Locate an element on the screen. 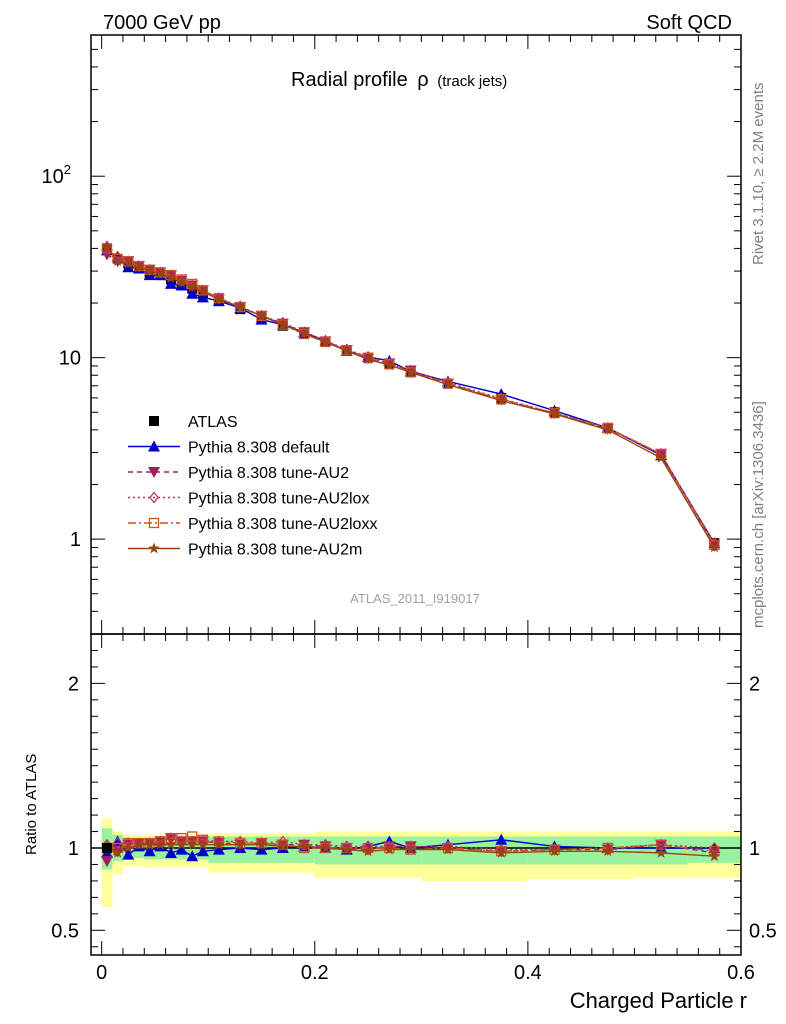 The image size is (786, 1024). ratio-xtick-label: 0.2 is located at coordinates (315, 973).